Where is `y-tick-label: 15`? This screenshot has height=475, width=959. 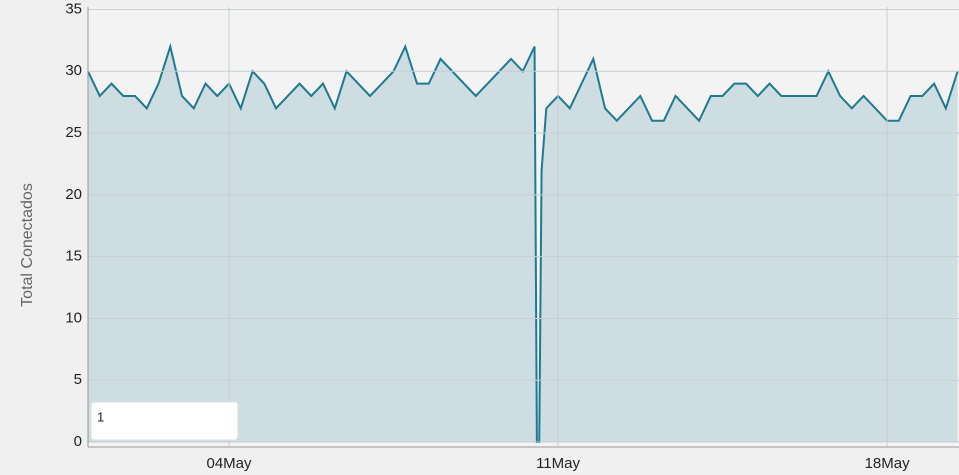
y-tick-label: 15 is located at coordinates (73, 256).